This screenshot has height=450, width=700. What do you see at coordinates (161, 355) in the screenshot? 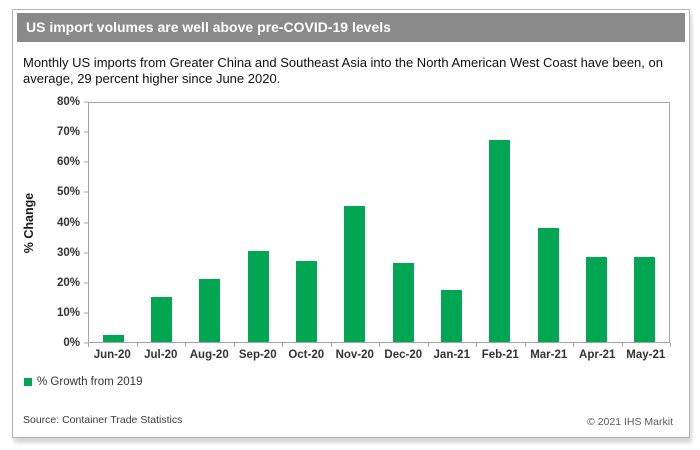
I see `x-tick-label: Jul-20` at bounding box center [161, 355].